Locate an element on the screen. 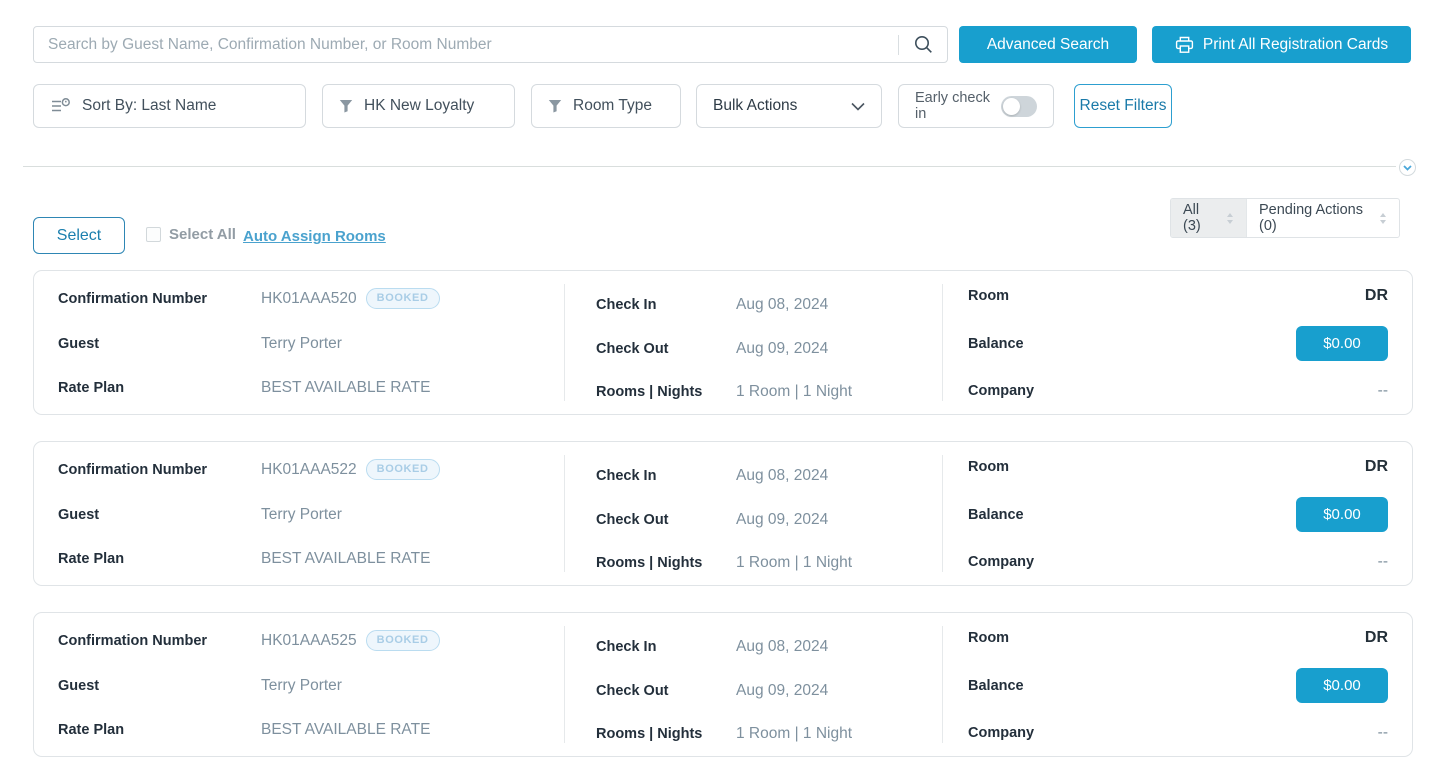 The height and width of the screenshot is (765, 1445). hk-new-loyalty-label: HK New Loyalty is located at coordinates (419, 105).